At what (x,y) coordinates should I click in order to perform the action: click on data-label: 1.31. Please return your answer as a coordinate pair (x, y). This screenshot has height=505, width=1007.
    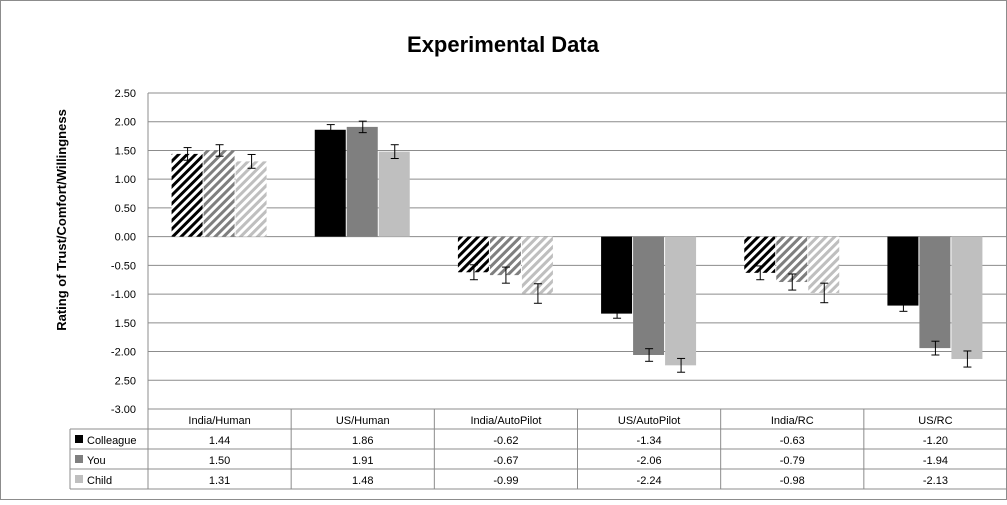
    Looking at the image, I should click on (219, 481).